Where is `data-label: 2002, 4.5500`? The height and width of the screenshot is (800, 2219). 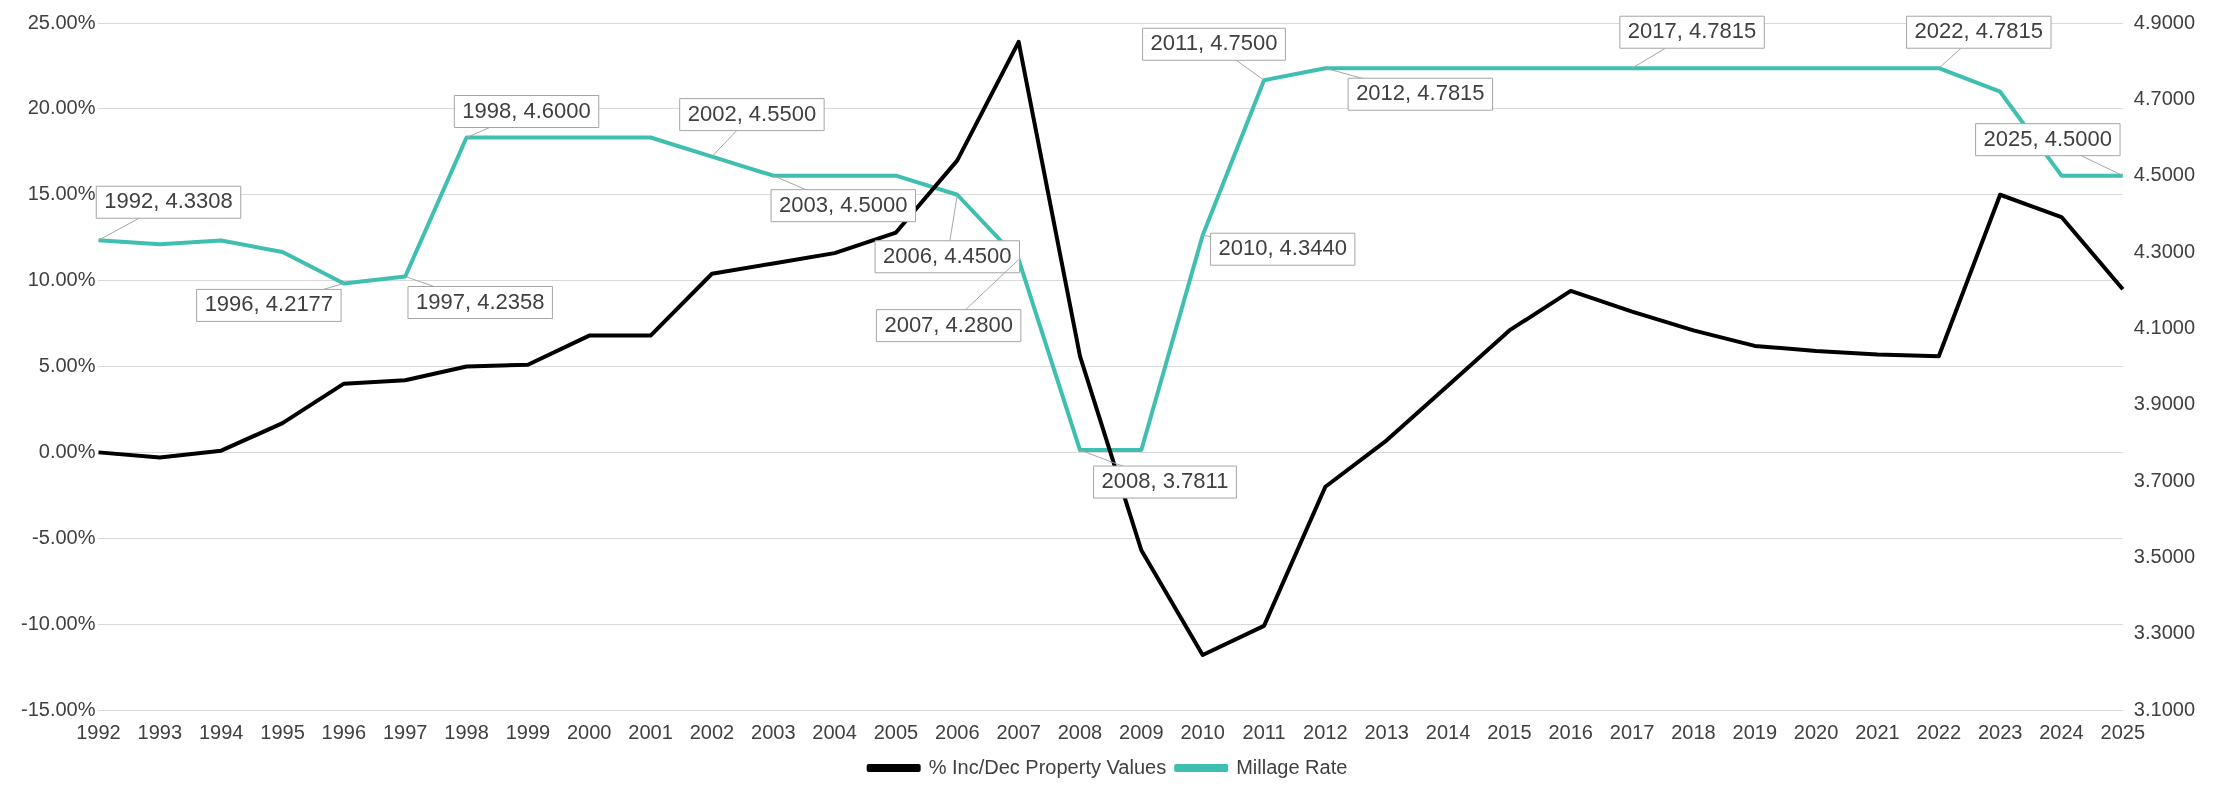
data-label: 2002, 4.5500 is located at coordinates (752, 113).